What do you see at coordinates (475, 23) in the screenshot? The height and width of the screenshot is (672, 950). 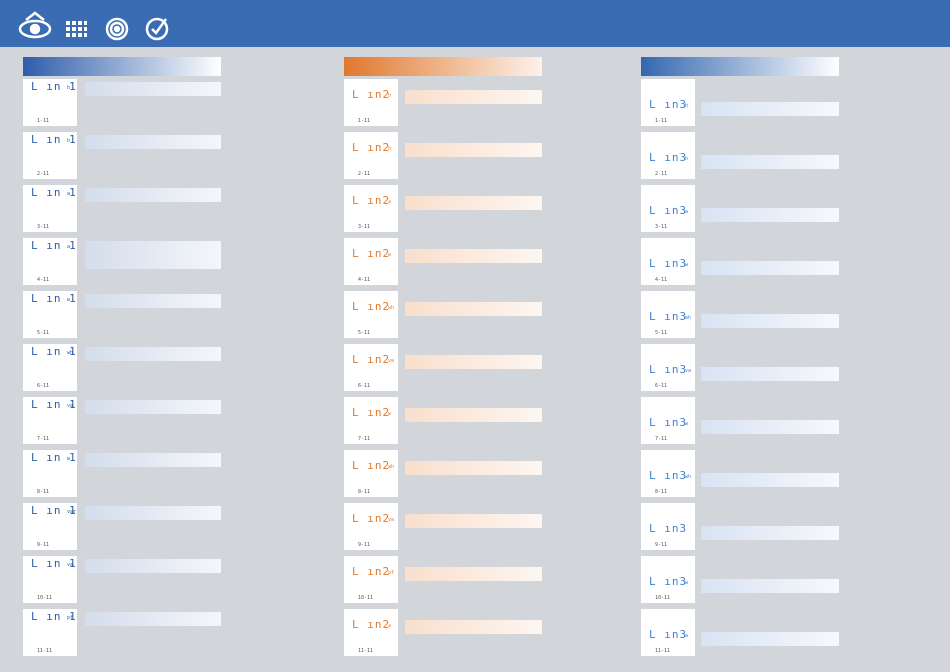 I see `header-bar` at bounding box center [475, 23].